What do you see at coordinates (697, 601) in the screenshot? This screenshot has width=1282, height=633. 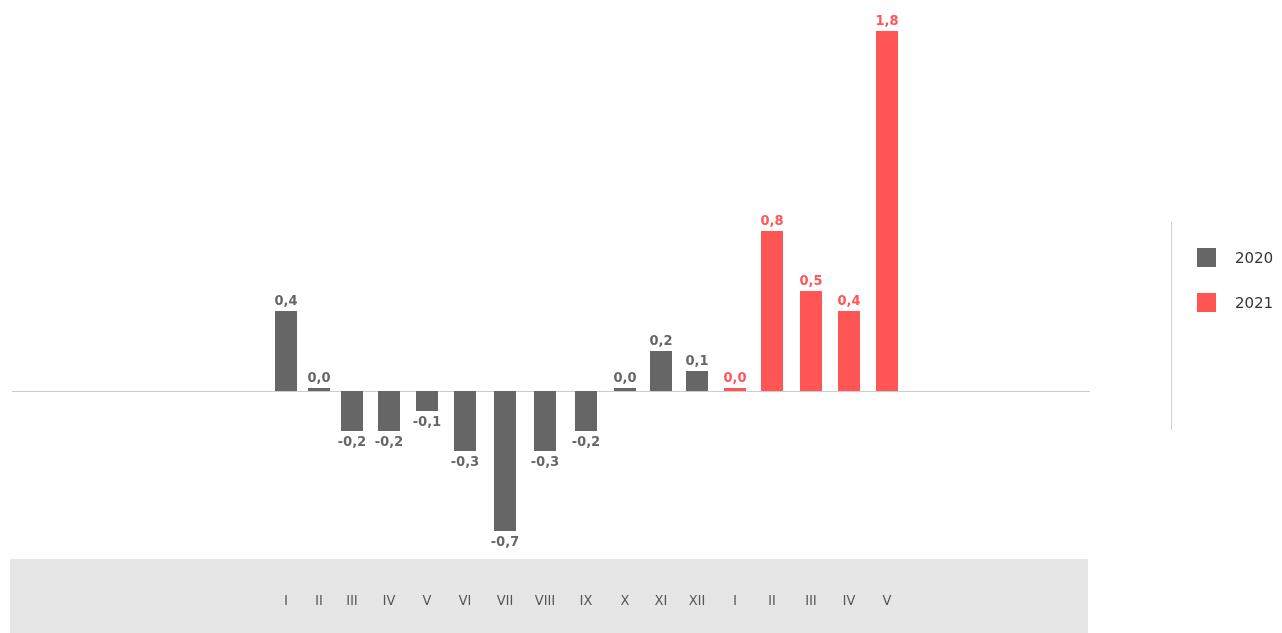 I see `x-tick-label: XII` at bounding box center [697, 601].